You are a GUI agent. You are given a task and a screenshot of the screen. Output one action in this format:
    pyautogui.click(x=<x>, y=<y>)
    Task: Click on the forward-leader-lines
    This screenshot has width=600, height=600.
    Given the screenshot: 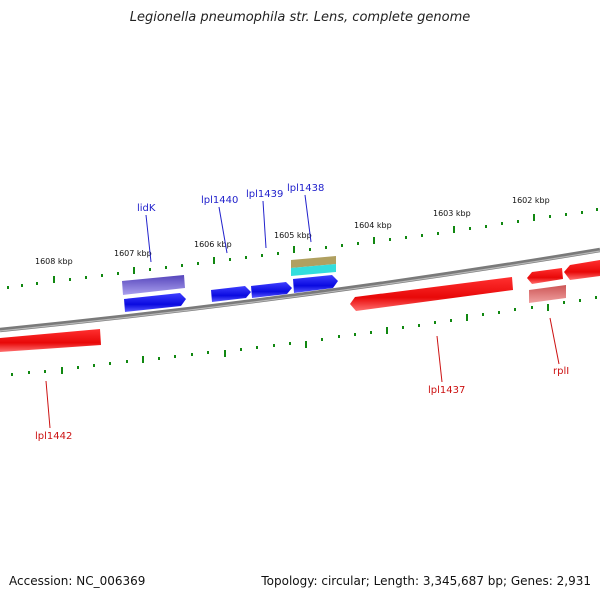 What is the action you would take?
    pyautogui.click(x=228, y=228)
    